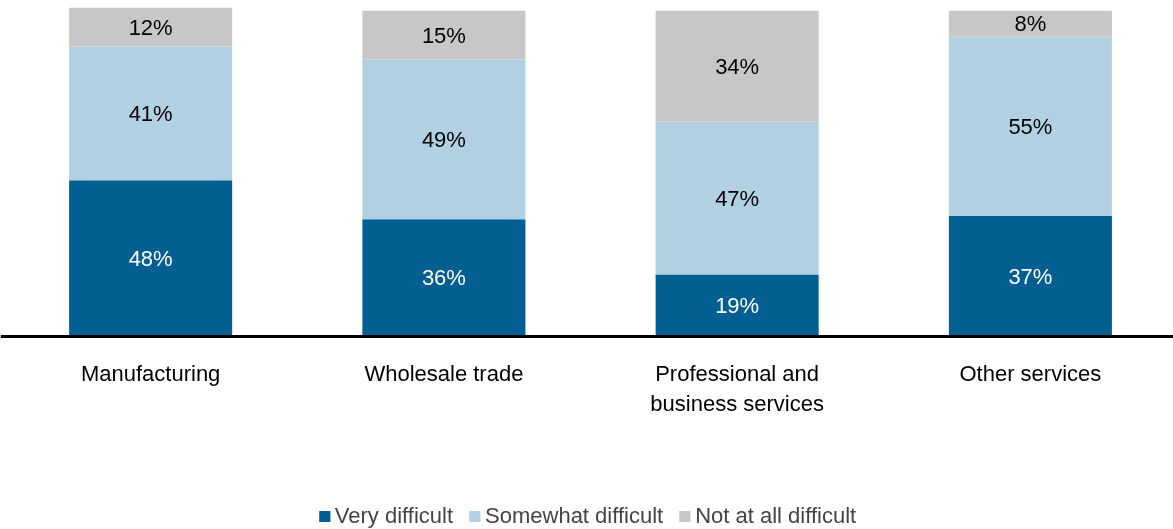 The width and height of the screenshot is (1173, 529). I want to click on x-tick-label: Manufacturing, so click(150, 373).